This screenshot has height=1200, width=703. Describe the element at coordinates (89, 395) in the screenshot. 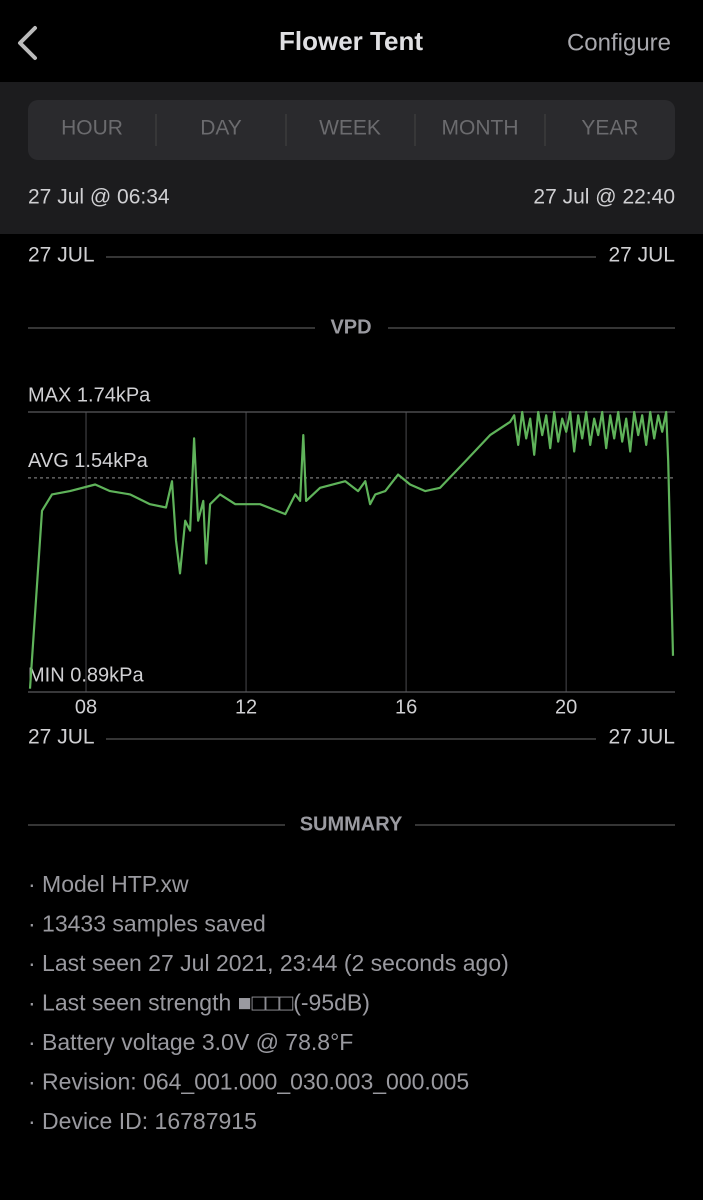

I see `y-tick-label: MAX 1.74kPa` at that location.